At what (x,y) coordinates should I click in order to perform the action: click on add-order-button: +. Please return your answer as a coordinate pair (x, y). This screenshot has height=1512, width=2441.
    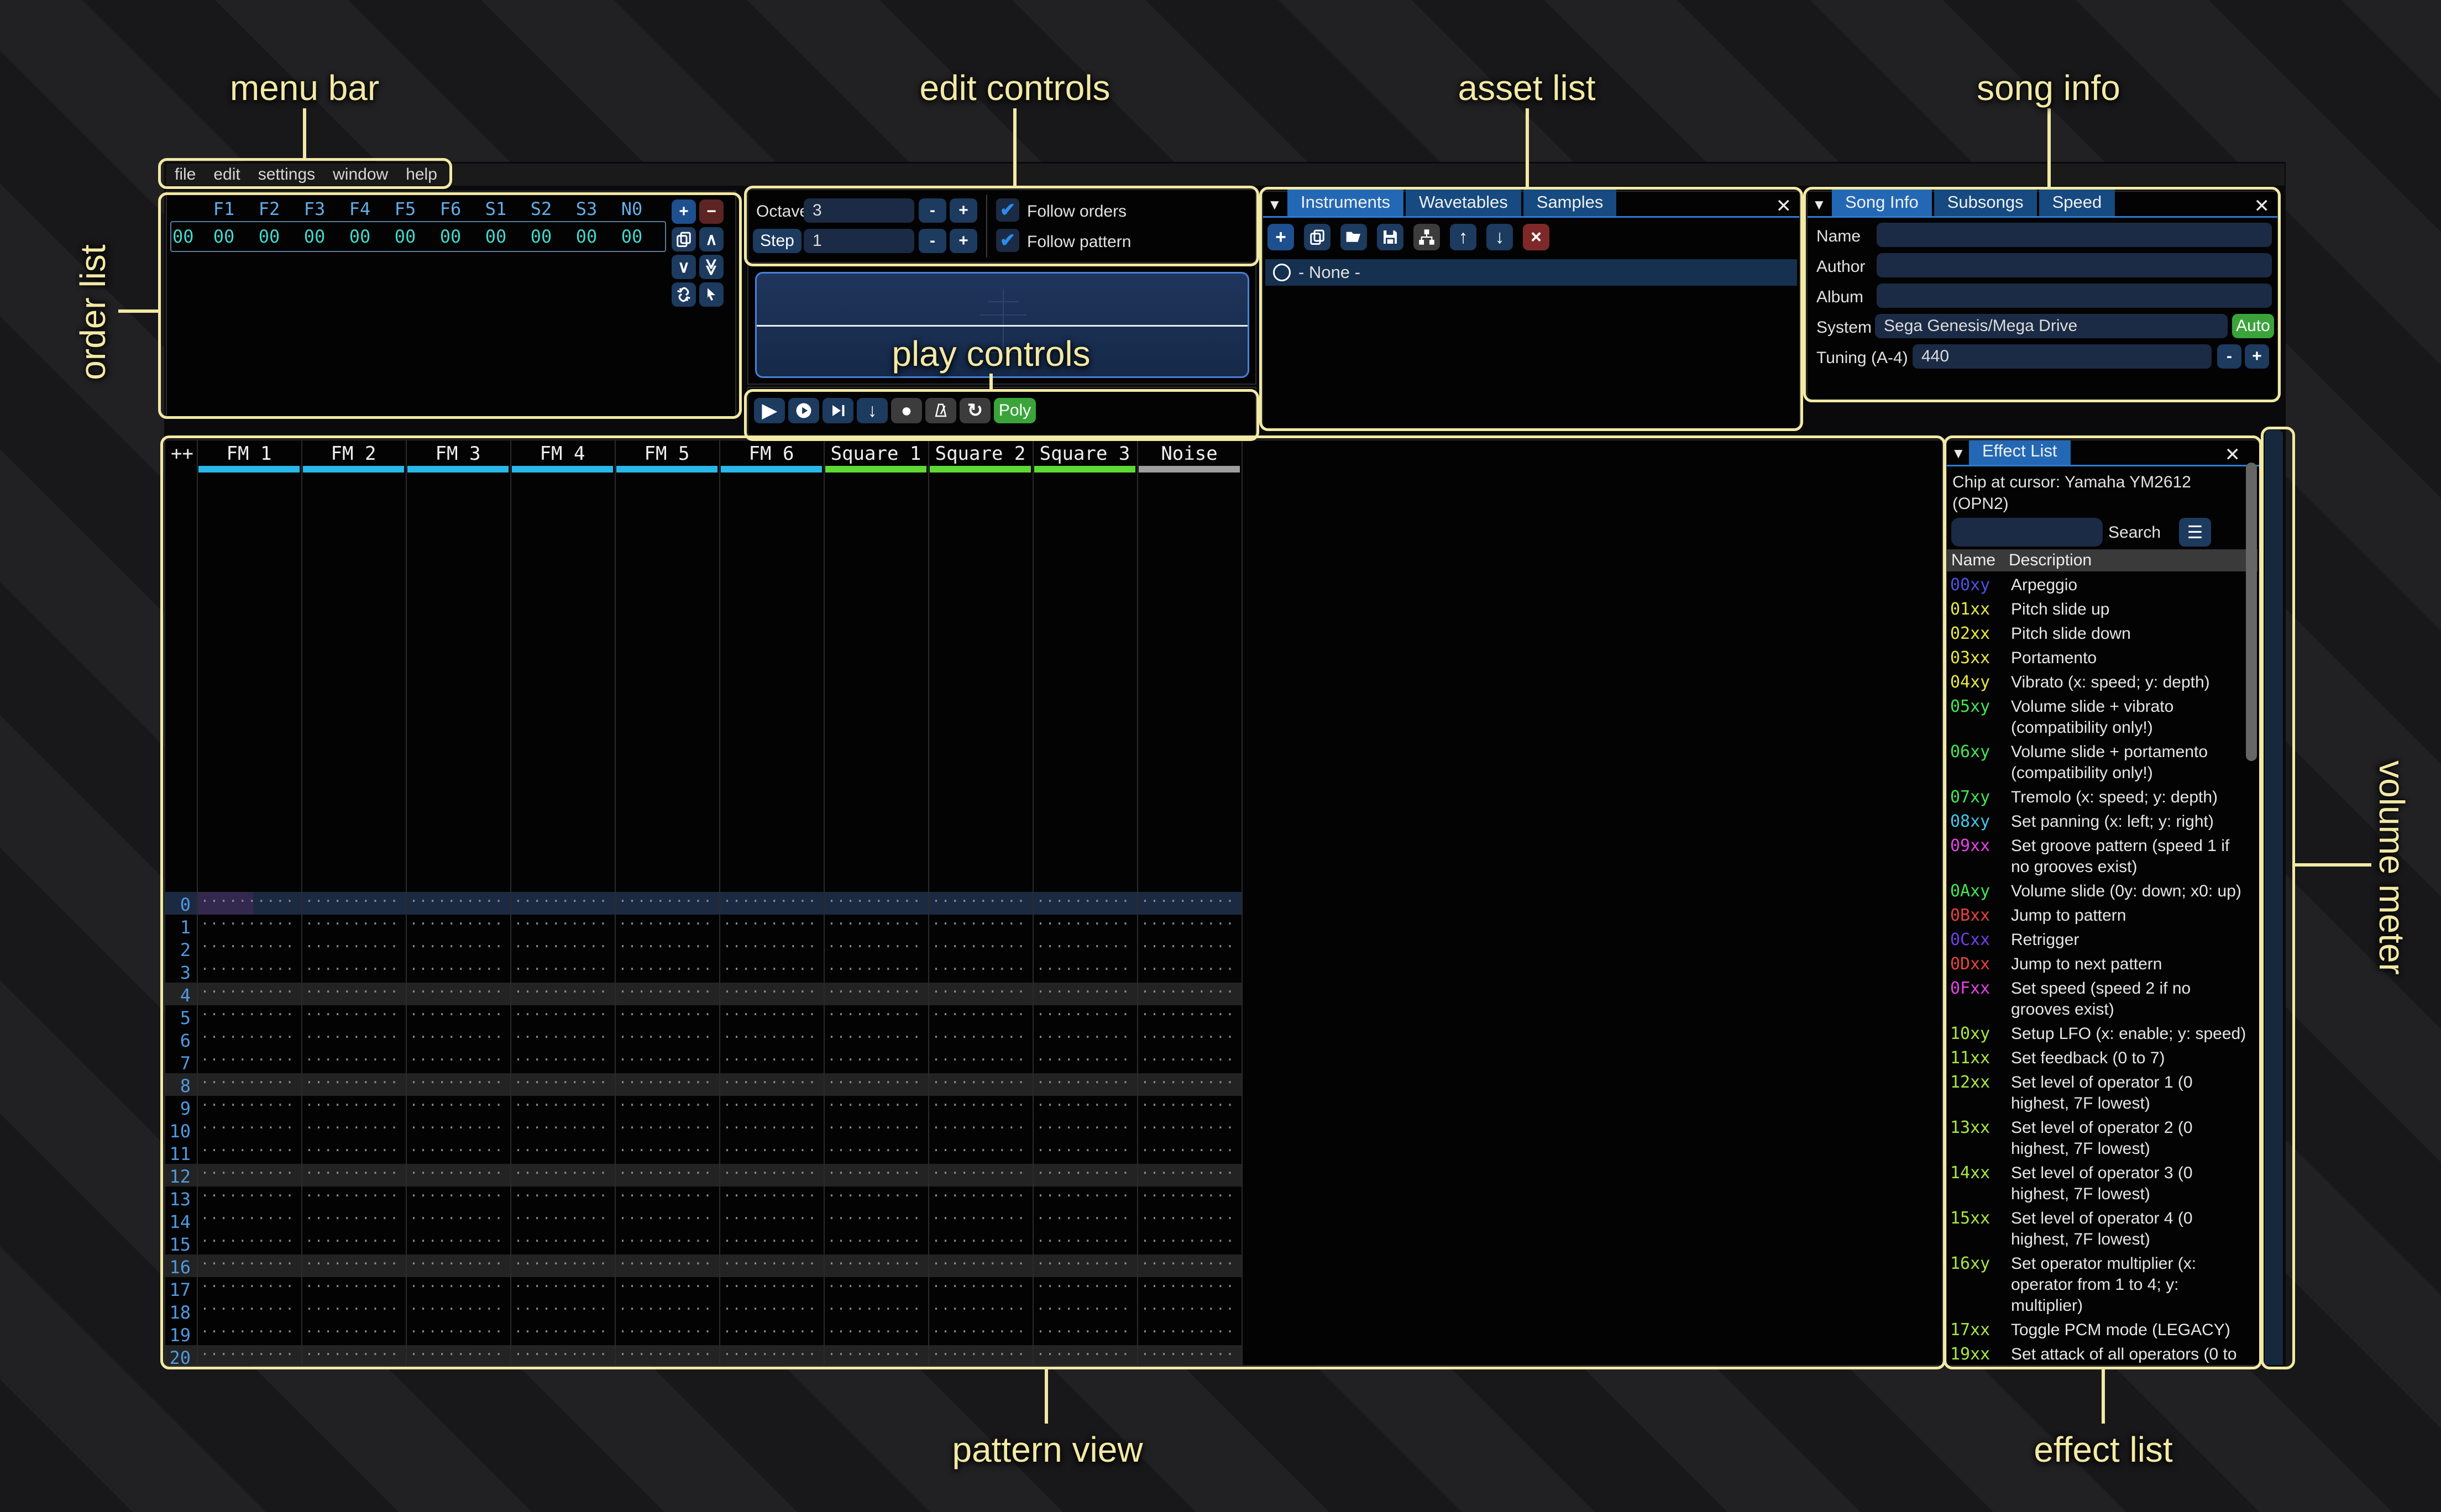
    Looking at the image, I should click on (684, 212).